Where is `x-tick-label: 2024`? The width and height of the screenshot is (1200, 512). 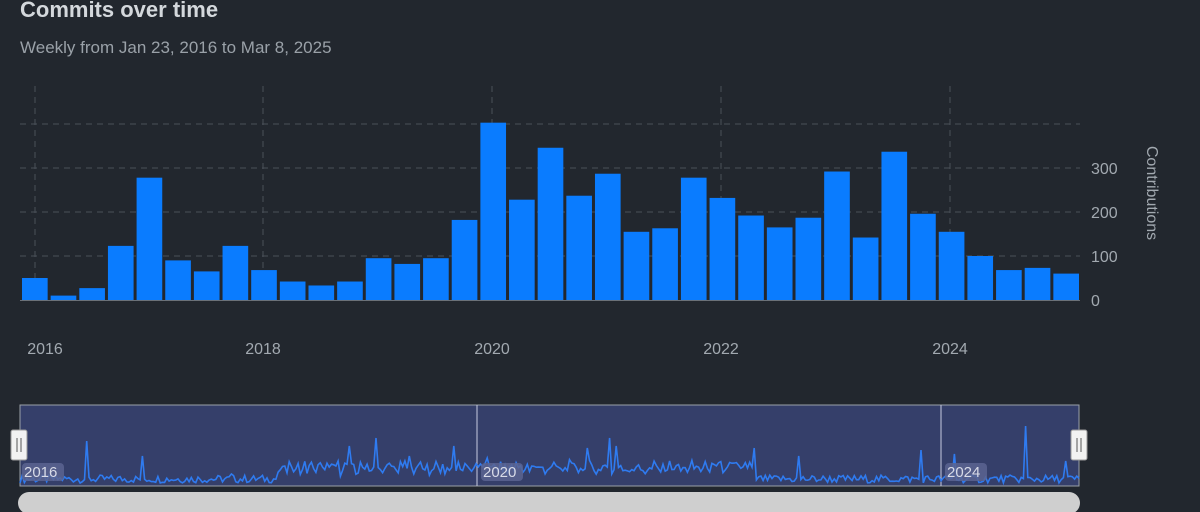
x-tick-label: 2024 is located at coordinates (950, 349).